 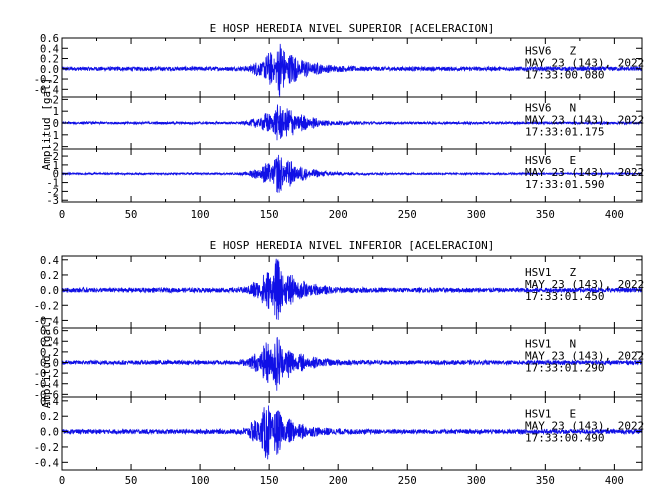 I want to click on record-time: 17:33:01.290, so click(x=564, y=367).